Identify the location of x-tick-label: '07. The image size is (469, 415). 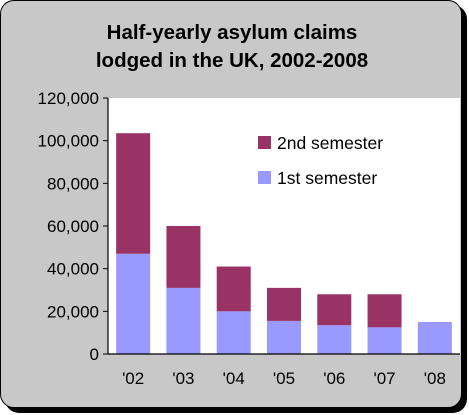
(384, 378).